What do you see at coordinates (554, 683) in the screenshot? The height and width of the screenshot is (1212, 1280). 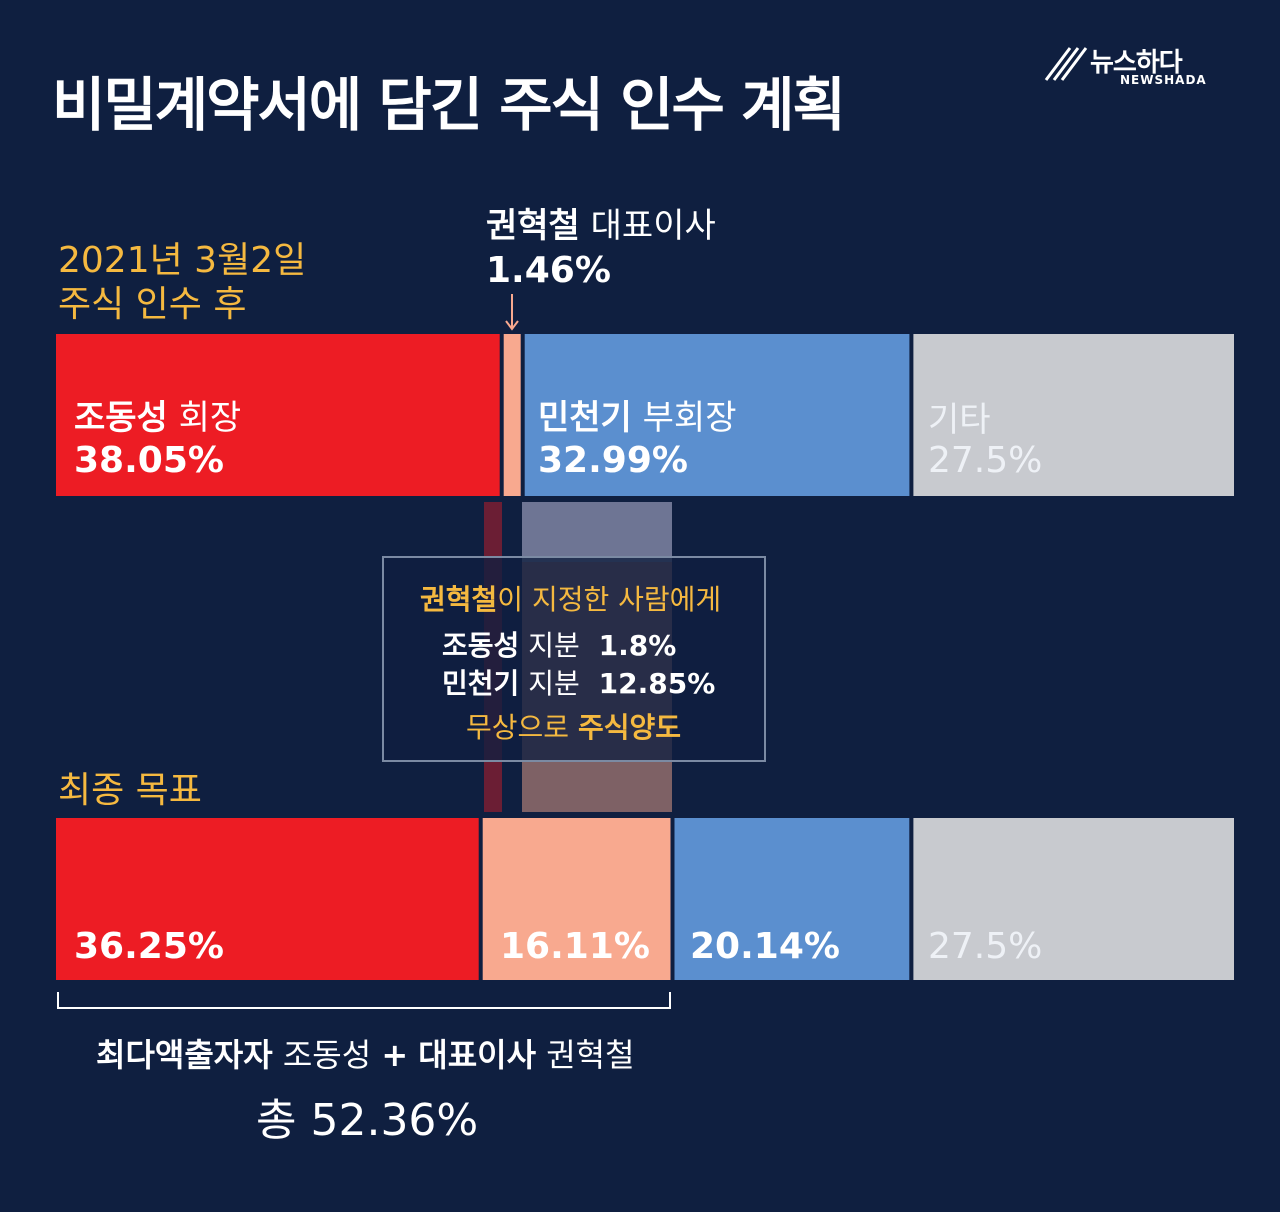 I see `note-line3-mid: 지분` at bounding box center [554, 683].